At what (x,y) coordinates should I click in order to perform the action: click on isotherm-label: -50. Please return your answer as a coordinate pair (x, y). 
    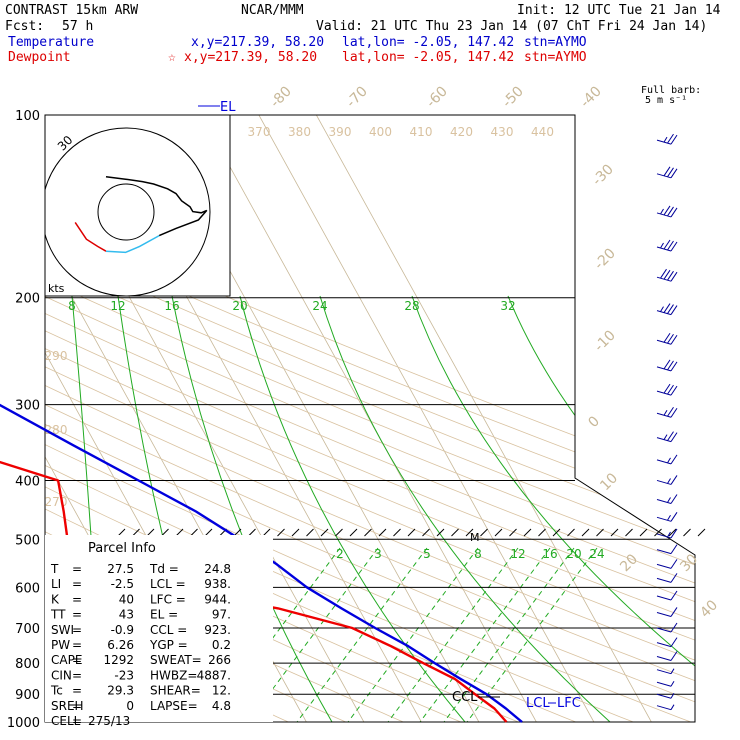
    Looking at the image, I should click on (512, 96).